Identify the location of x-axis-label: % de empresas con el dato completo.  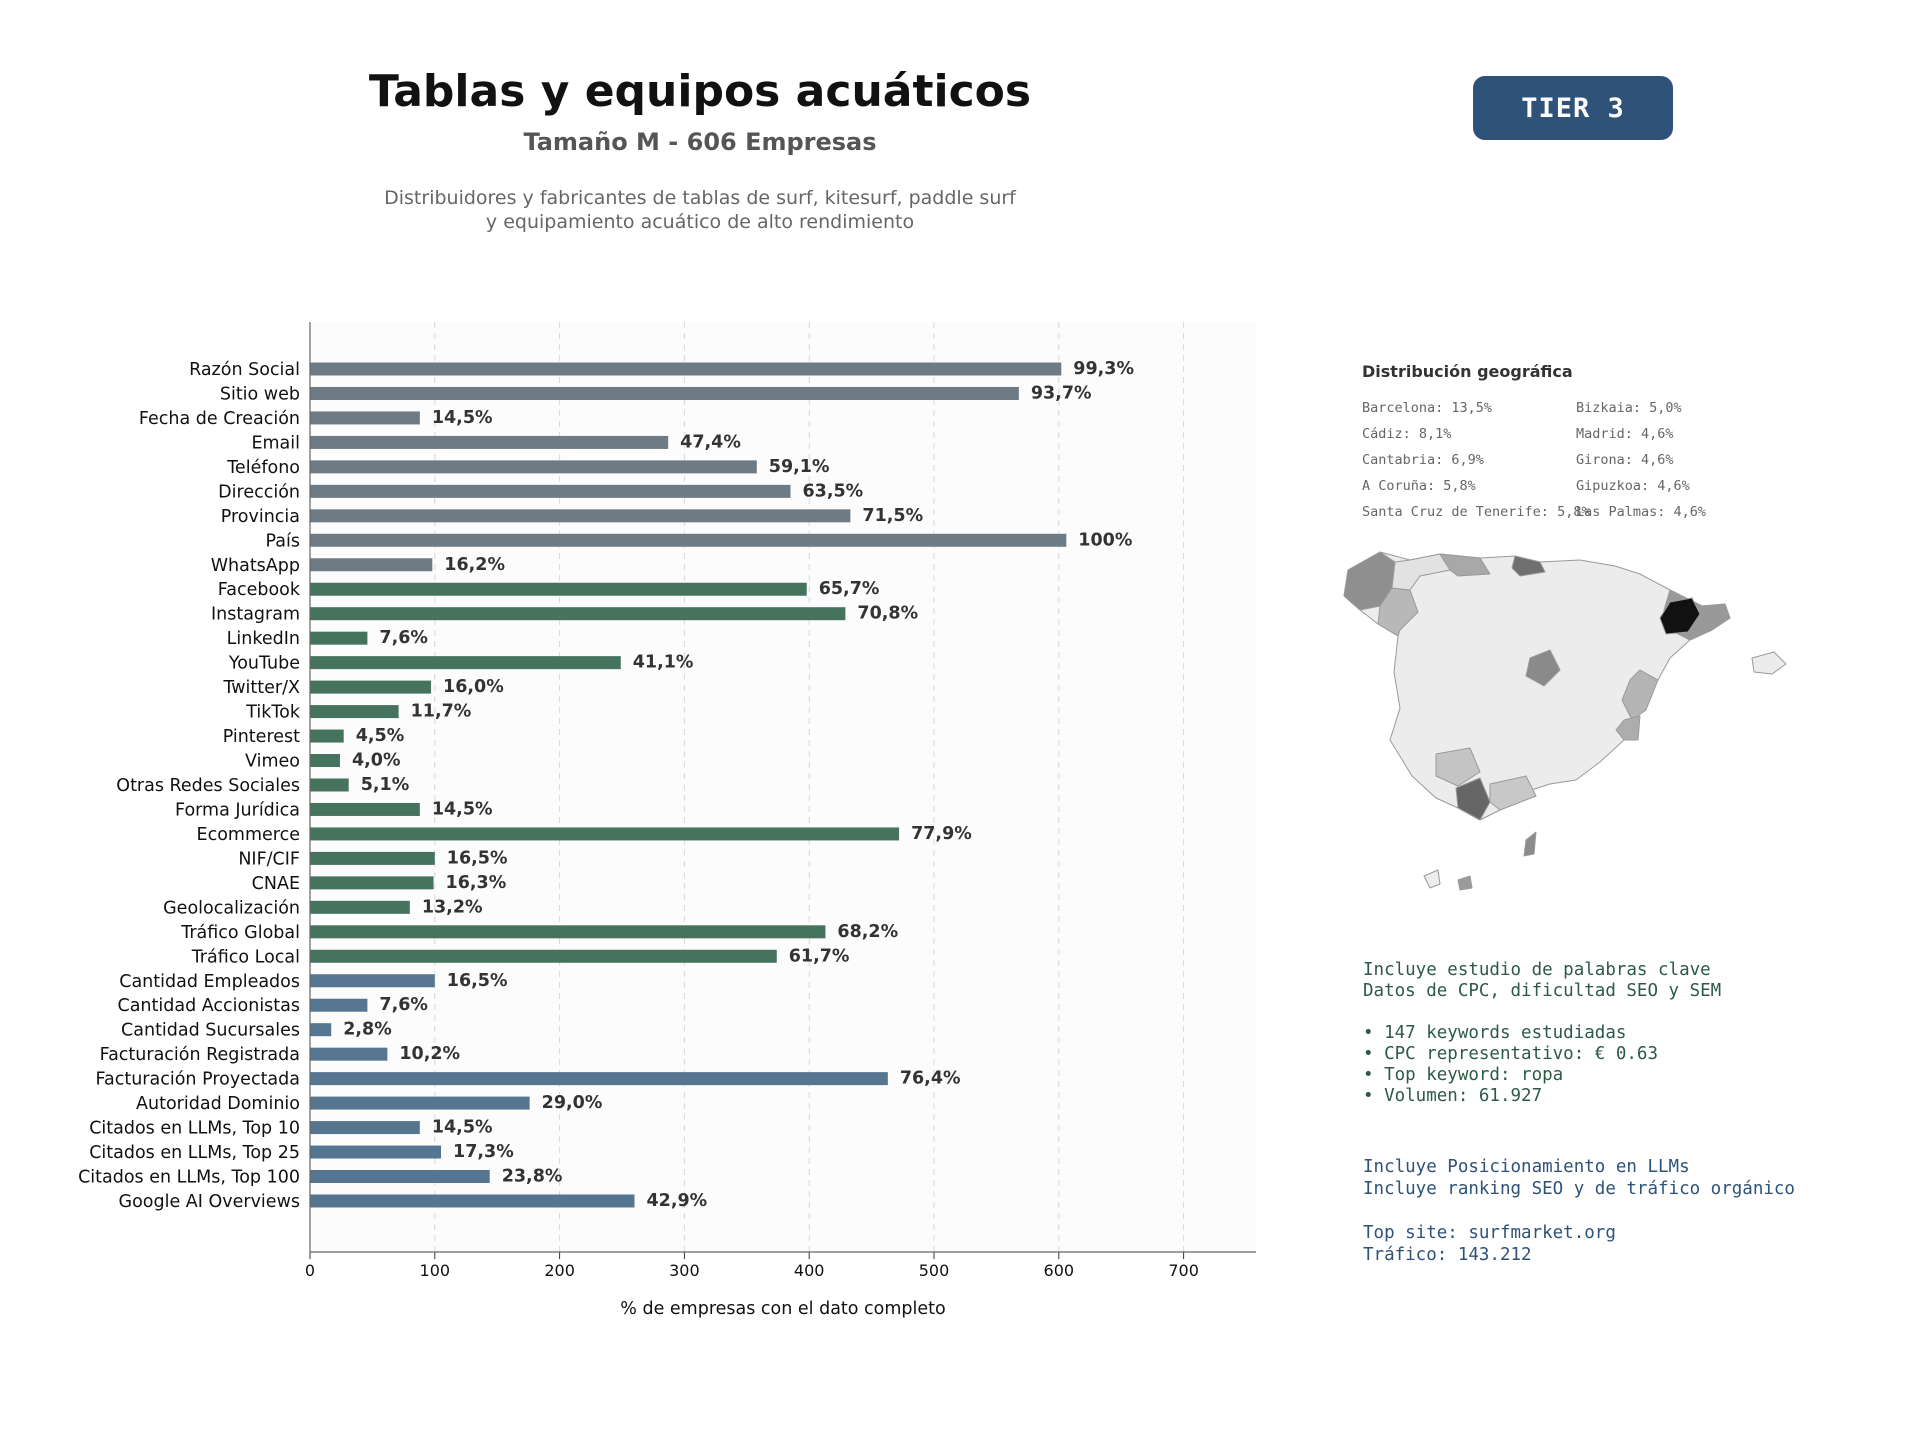
(782, 1309).